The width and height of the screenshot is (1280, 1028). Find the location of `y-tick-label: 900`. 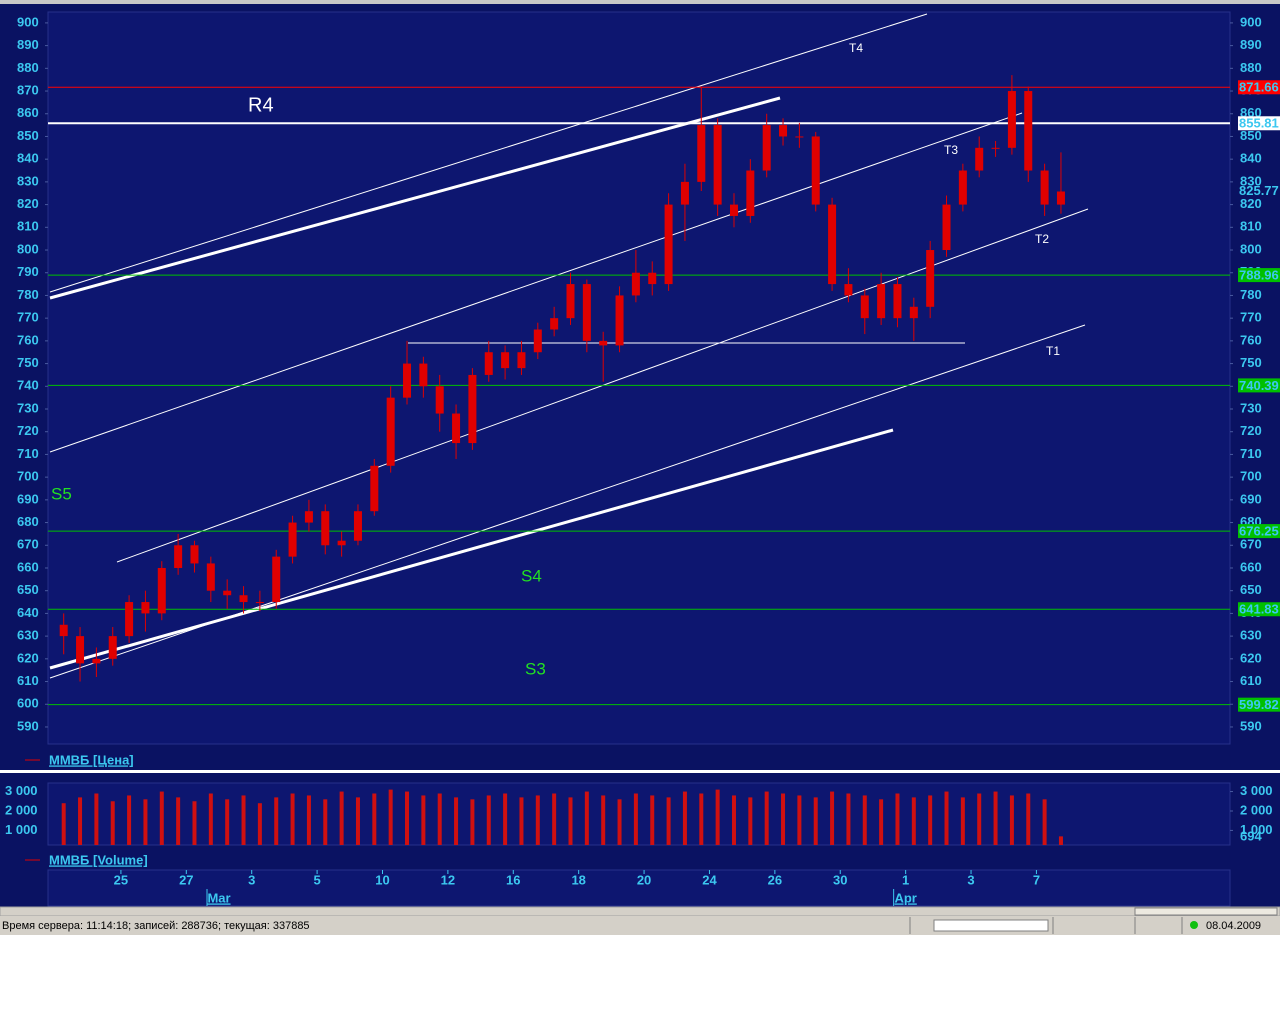

y-tick-label: 900 is located at coordinates (28, 21).